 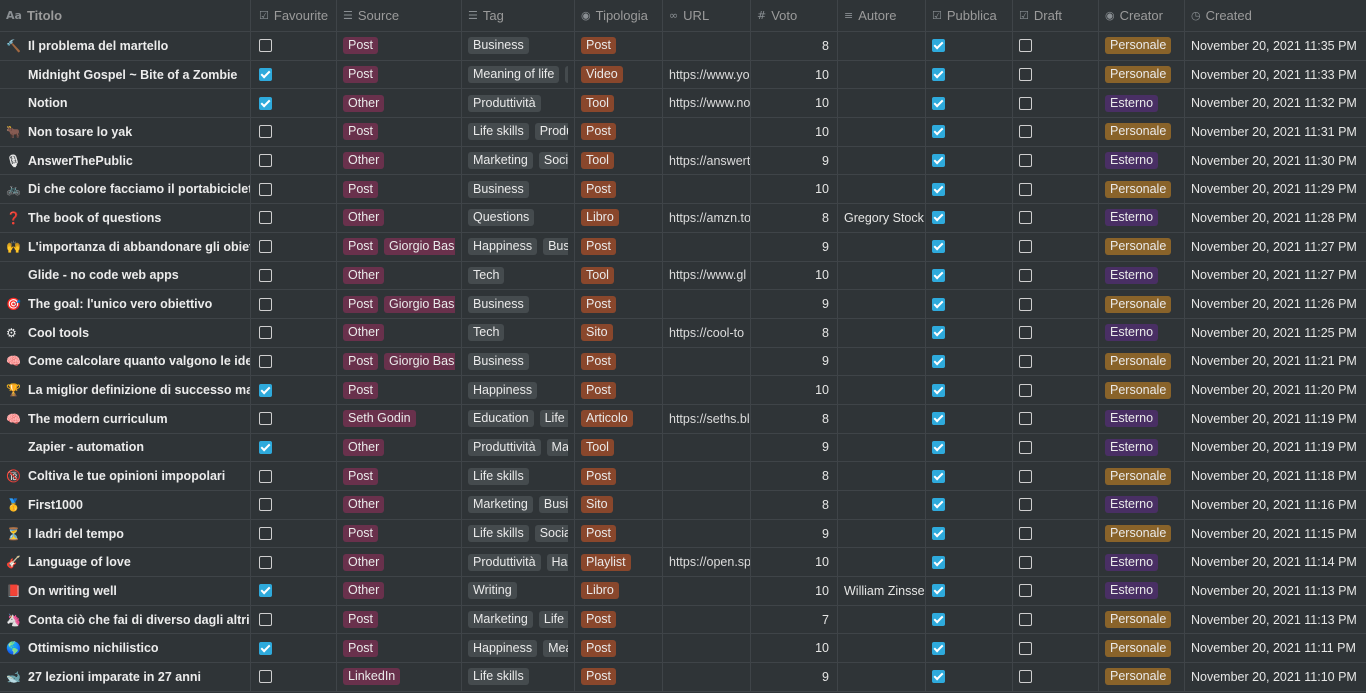 I want to click on tag-cell: Business, so click(x=518, y=361).